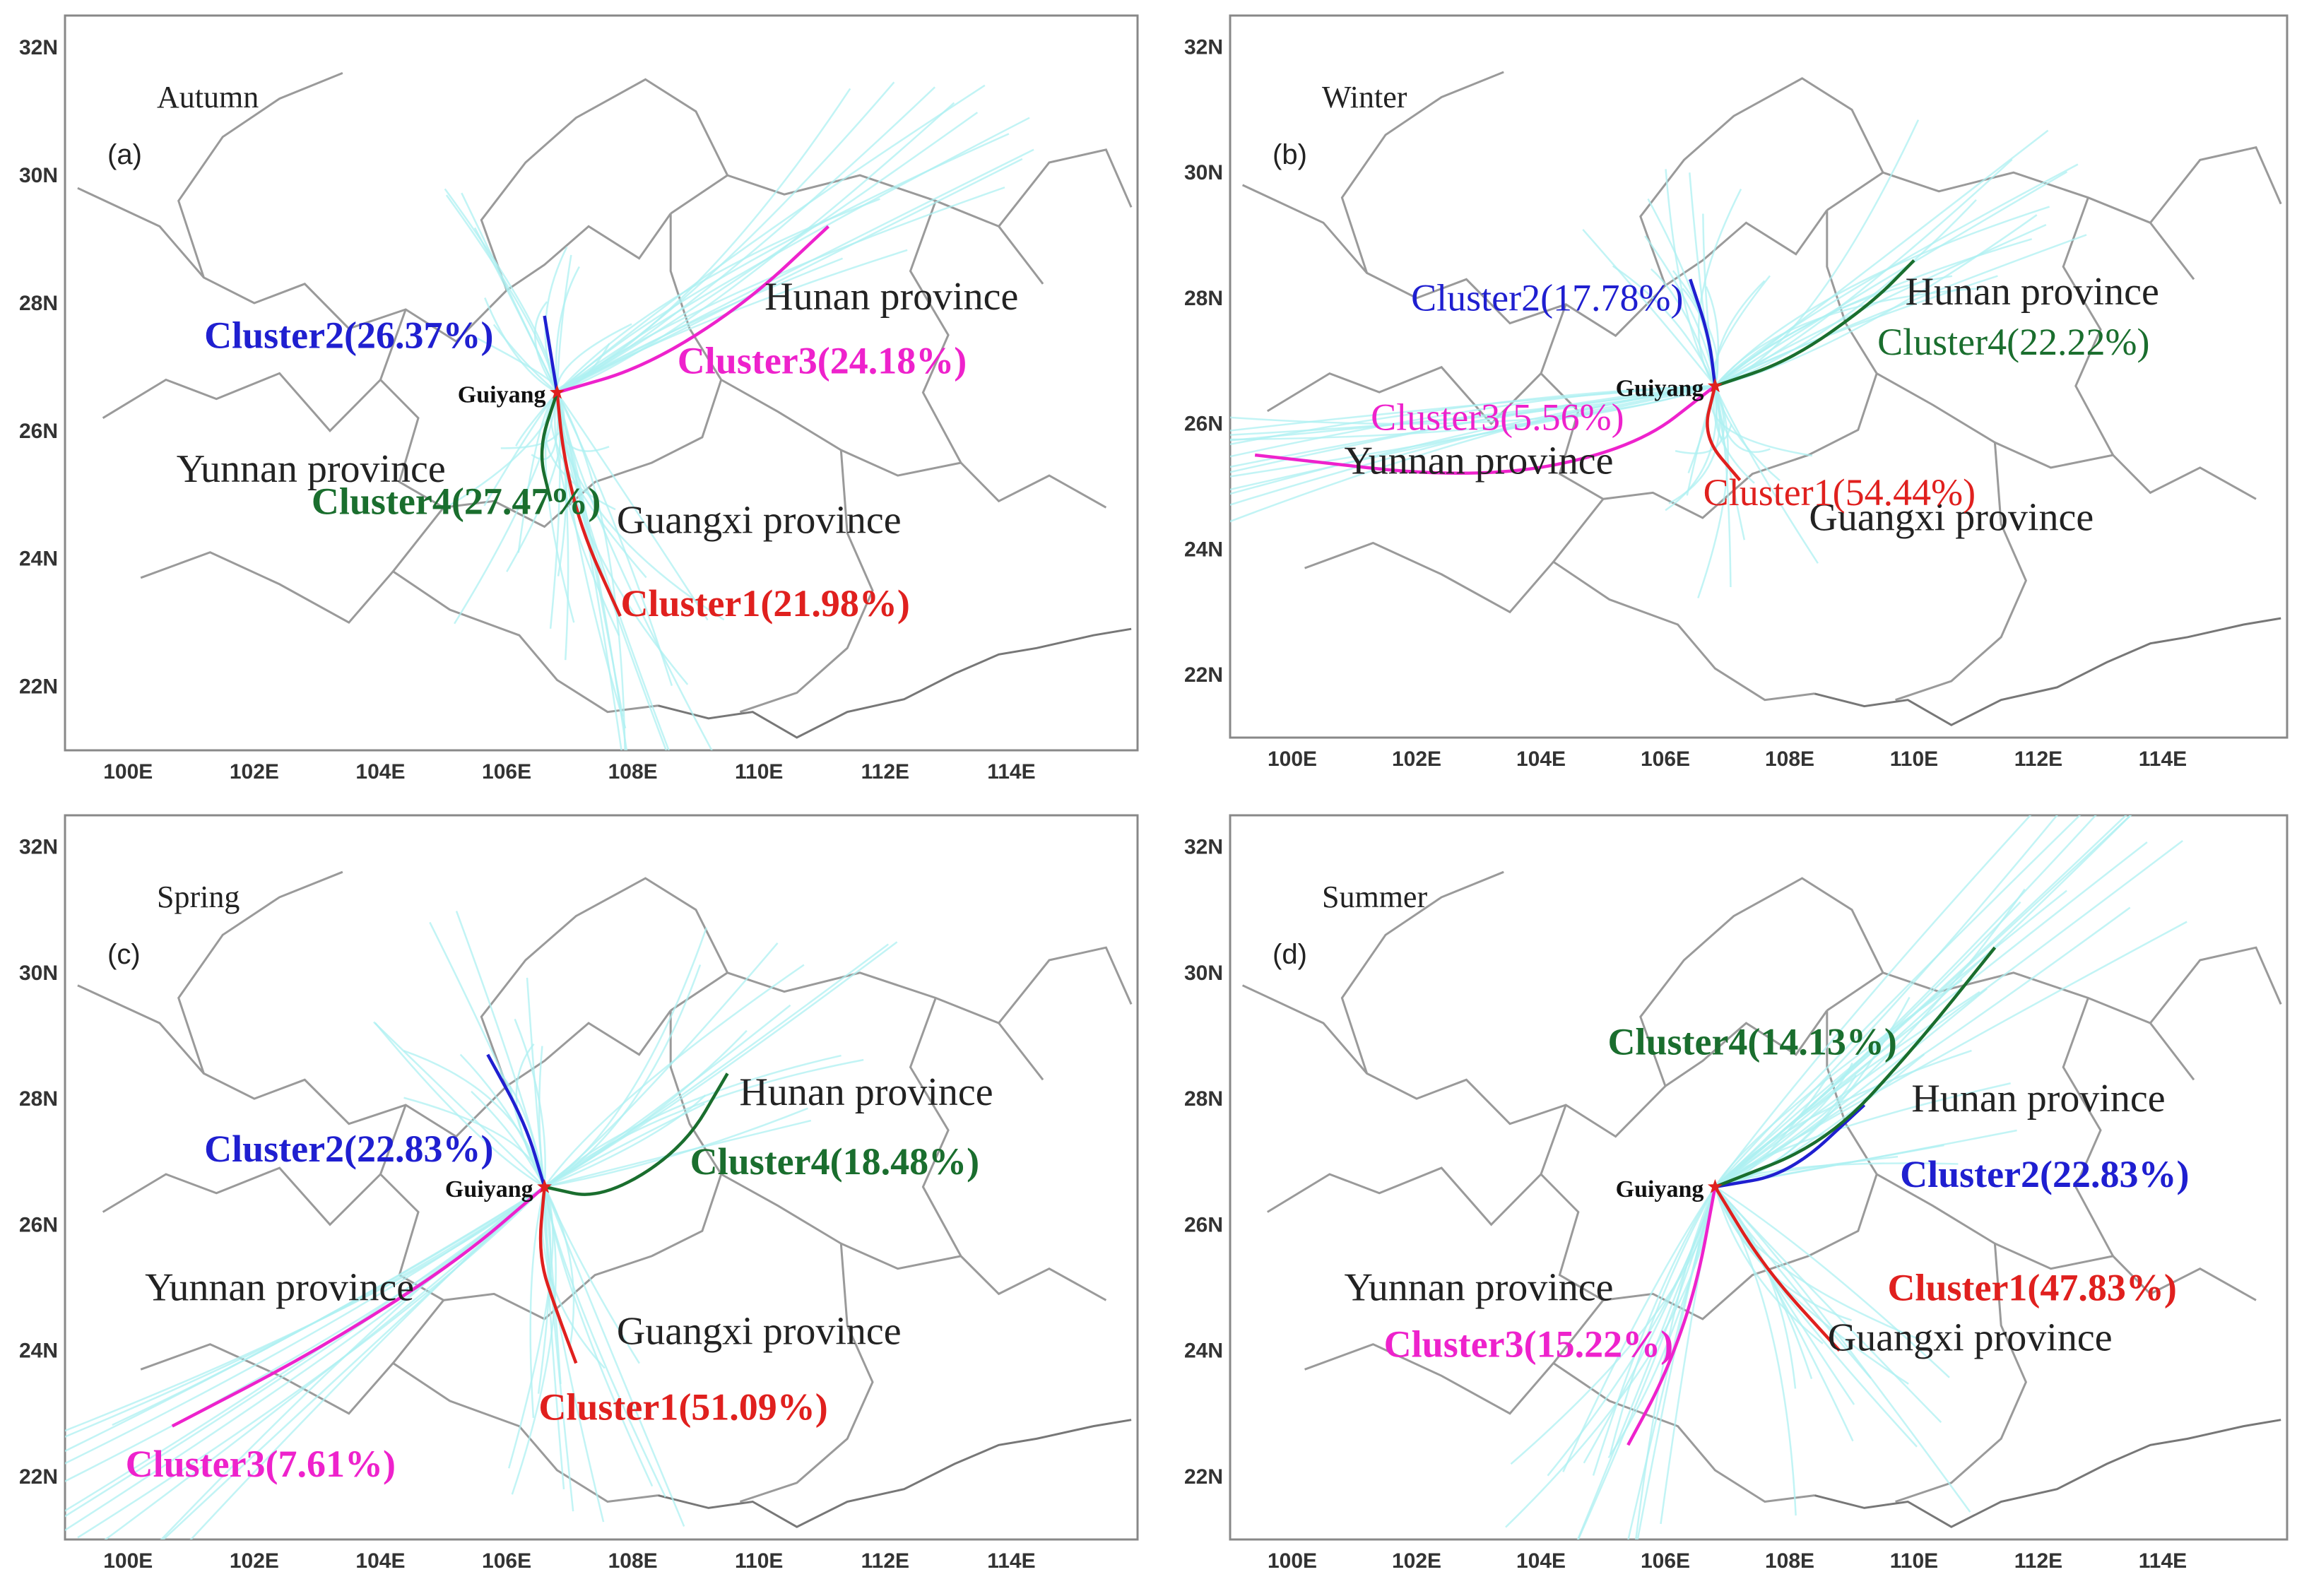 Image resolution: width=2297 pixels, height=1596 pixels. I want to click on season-label: Summer, so click(1374, 897).